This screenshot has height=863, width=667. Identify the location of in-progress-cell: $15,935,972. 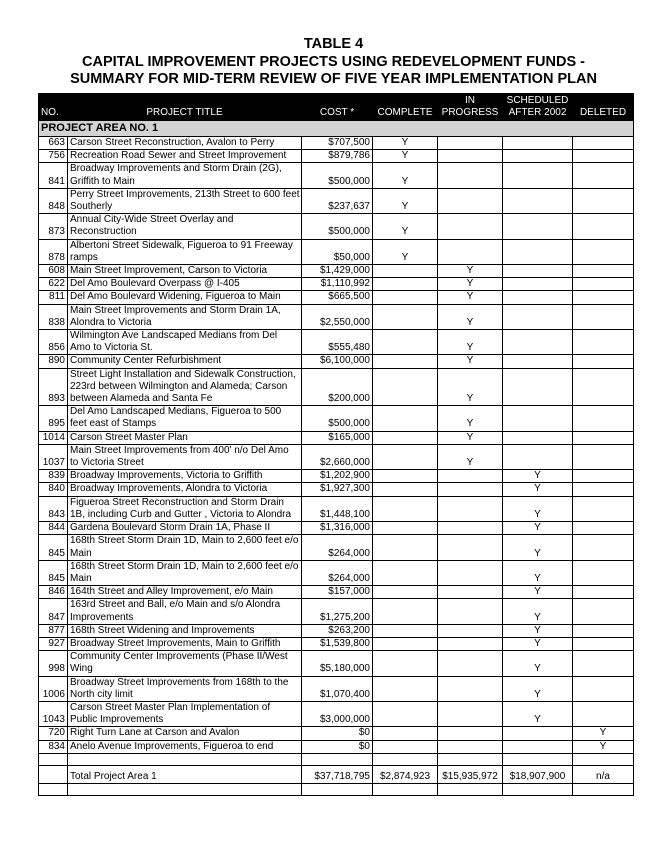
(470, 774).